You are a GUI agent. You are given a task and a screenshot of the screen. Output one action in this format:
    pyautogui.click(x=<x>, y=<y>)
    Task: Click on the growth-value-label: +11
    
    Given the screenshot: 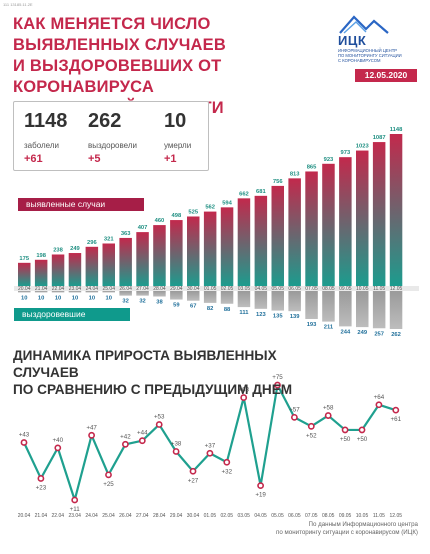 What is the action you would take?
    pyautogui.click(x=75, y=509)
    